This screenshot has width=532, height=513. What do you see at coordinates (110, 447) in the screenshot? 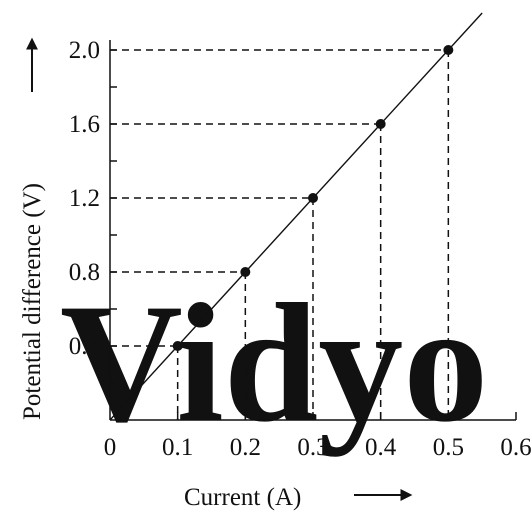
I see `x-tick-label: 0` at bounding box center [110, 447].